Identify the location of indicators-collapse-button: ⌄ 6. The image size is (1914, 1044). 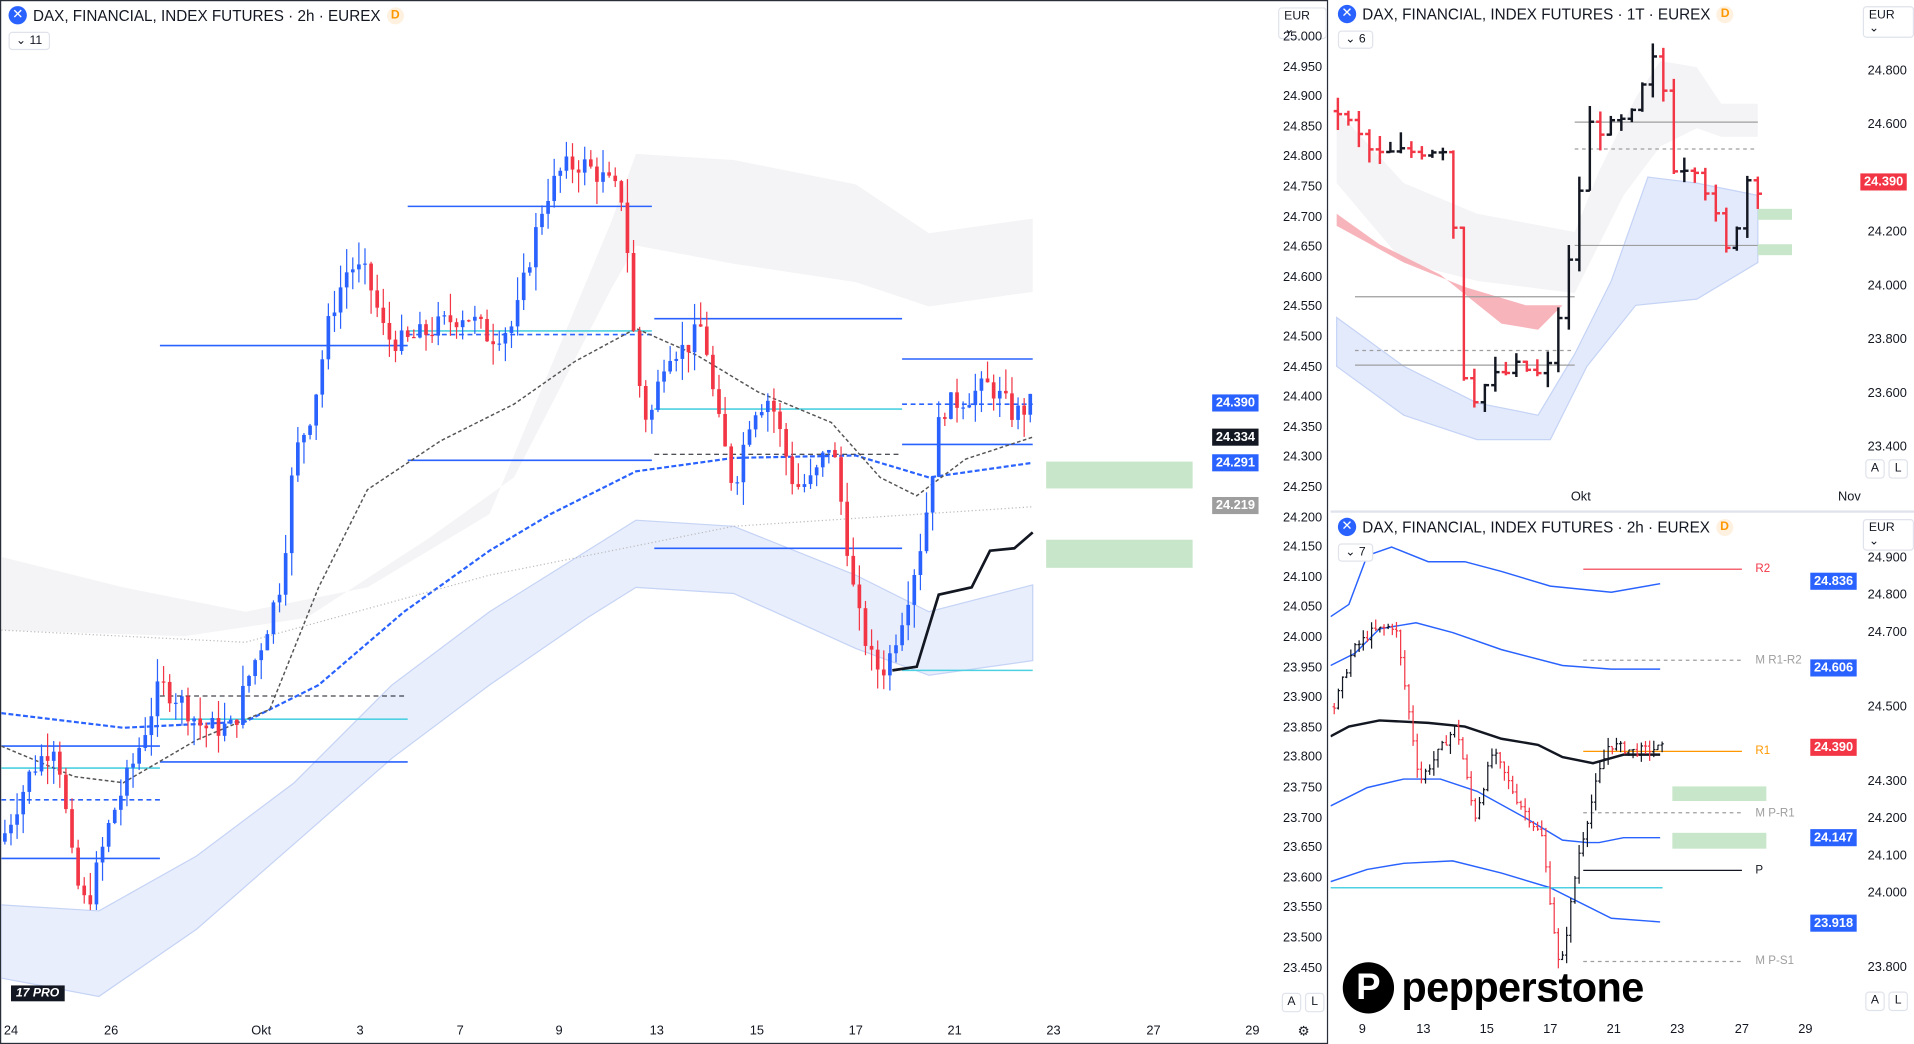
(1355, 39).